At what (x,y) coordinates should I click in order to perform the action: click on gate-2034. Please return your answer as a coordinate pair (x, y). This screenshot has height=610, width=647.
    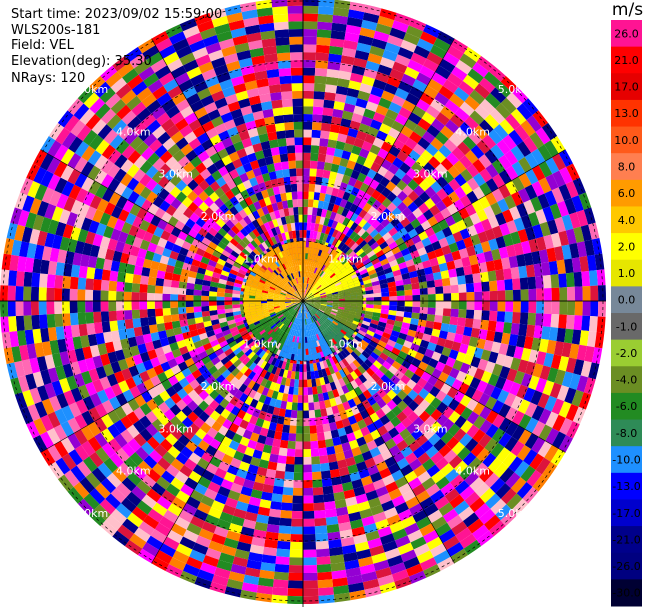
    Looking at the image, I should click on (310, 561).